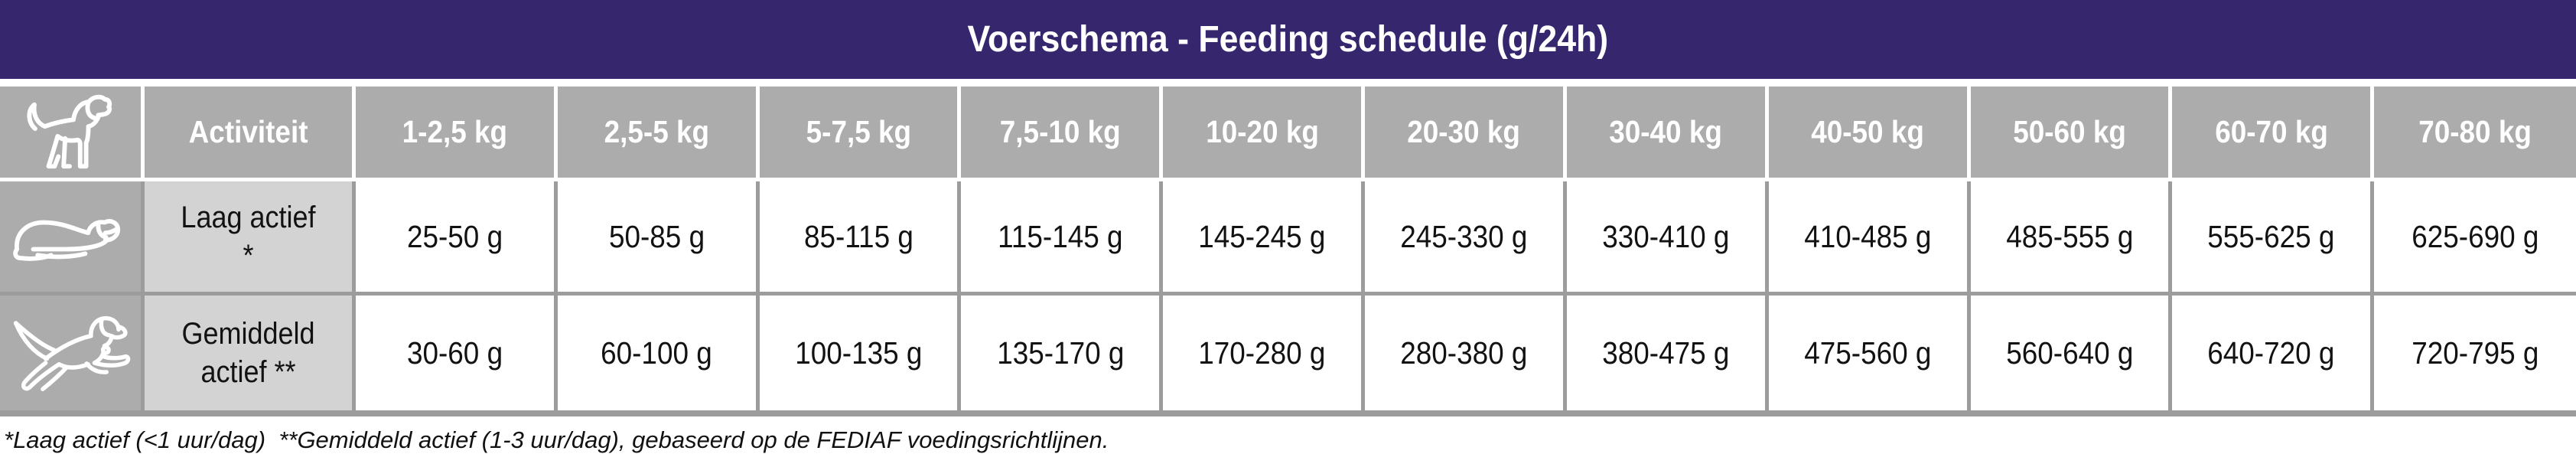  I want to click on running-dog-icon, so click(72, 353).